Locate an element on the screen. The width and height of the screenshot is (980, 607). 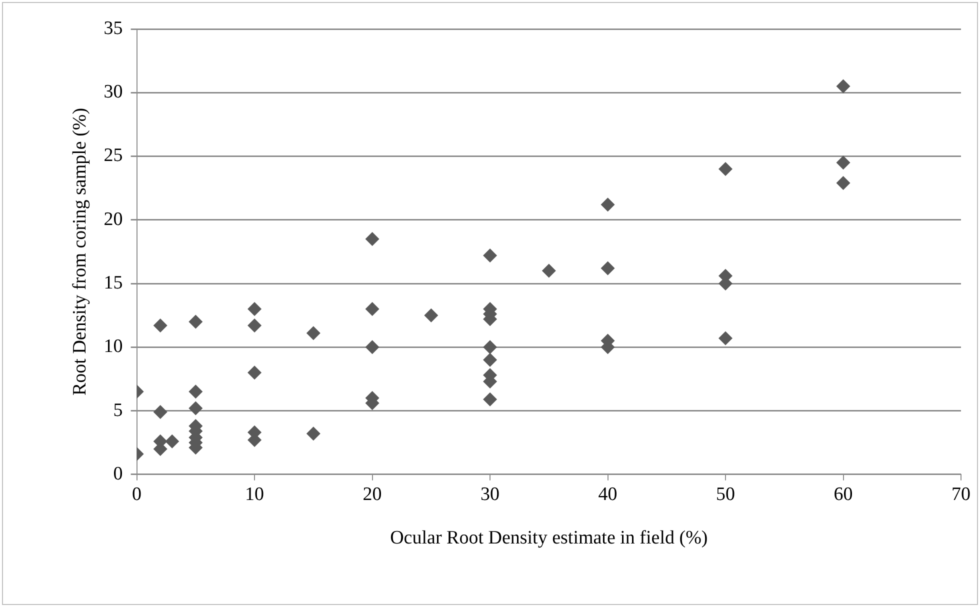
y-axis-title: Root Density from coring sample (%) is located at coordinates (79, 252).